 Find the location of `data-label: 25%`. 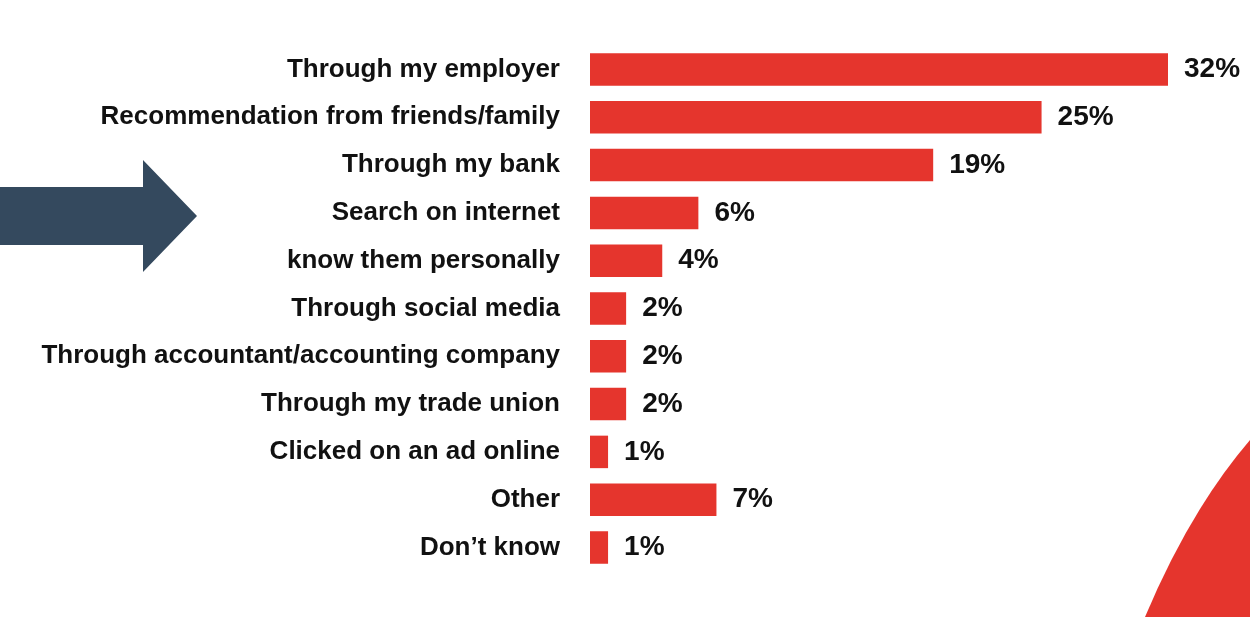

data-label: 25% is located at coordinates (1085, 116).